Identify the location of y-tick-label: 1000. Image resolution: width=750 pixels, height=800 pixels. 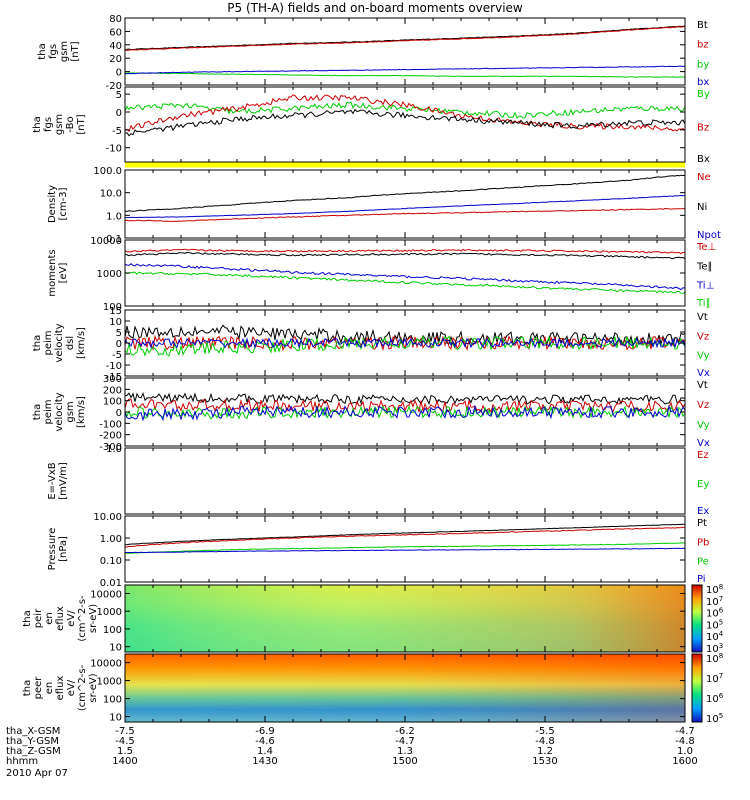
(109, 274).